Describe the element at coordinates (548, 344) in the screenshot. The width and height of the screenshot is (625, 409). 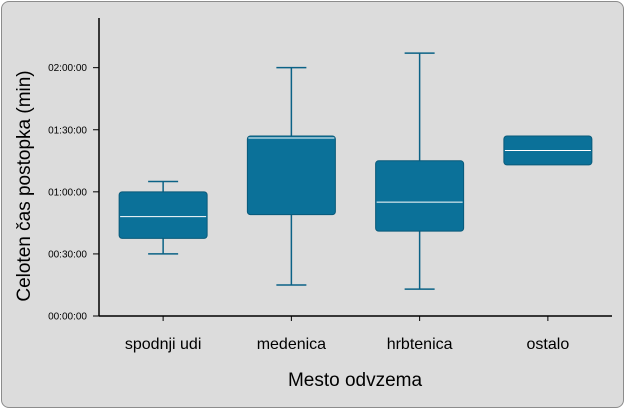
I see `x-tick-label: ostalo` at that location.